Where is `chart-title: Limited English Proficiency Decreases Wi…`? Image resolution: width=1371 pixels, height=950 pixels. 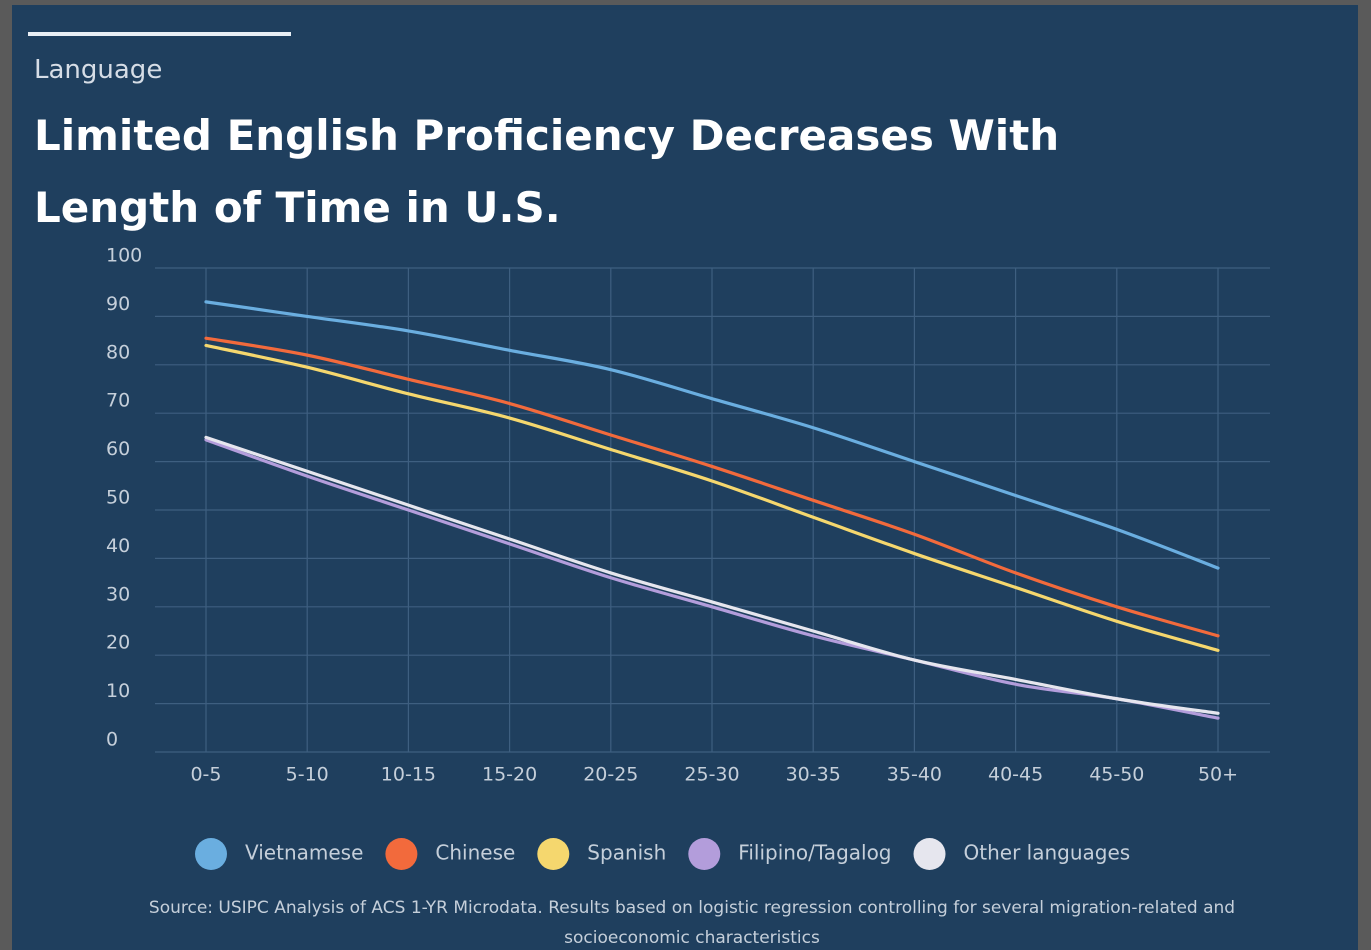 chart-title: Limited English Proficiency Decreases Wi… is located at coordinates (547, 171).